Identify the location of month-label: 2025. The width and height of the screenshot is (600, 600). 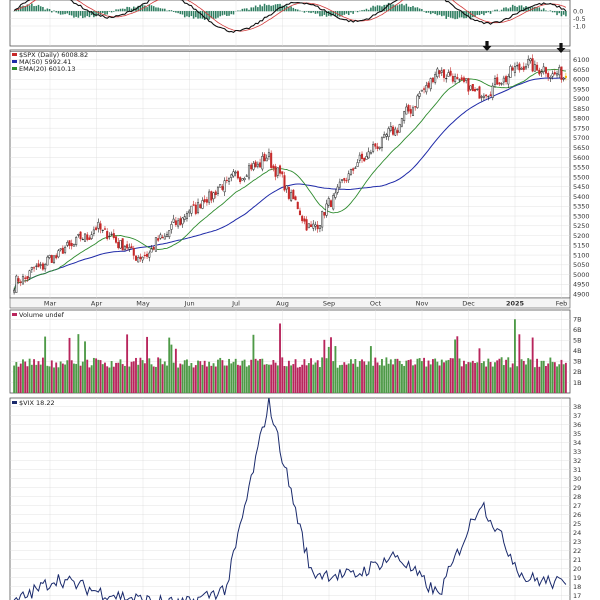
(515, 304).